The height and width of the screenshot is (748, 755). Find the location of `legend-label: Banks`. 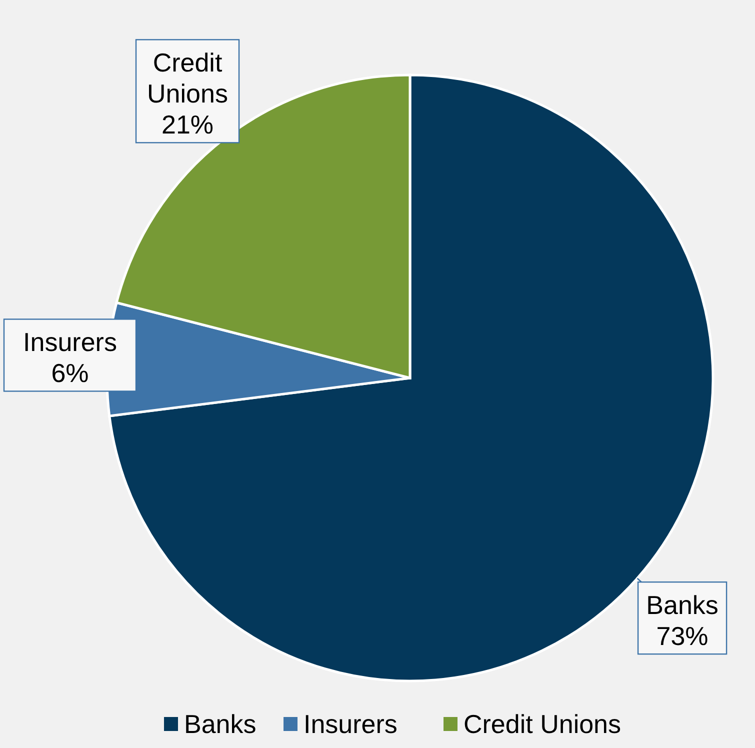

legend-label: Banks is located at coordinates (220, 724).